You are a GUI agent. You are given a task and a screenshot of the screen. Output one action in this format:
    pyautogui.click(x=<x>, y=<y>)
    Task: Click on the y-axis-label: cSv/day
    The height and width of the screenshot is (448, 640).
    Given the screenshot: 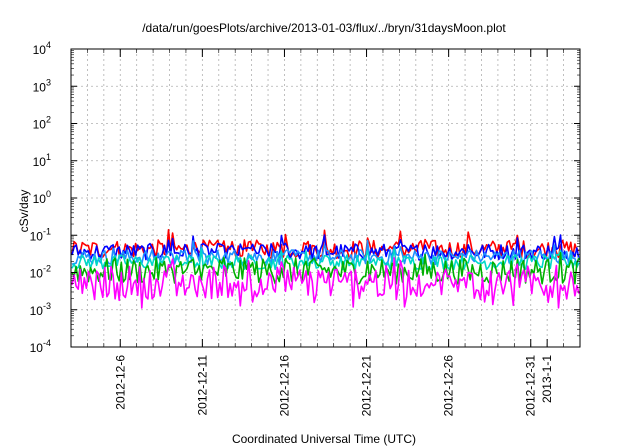 What is the action you would take?
    pyautogui.click(x=24, y=211)
    